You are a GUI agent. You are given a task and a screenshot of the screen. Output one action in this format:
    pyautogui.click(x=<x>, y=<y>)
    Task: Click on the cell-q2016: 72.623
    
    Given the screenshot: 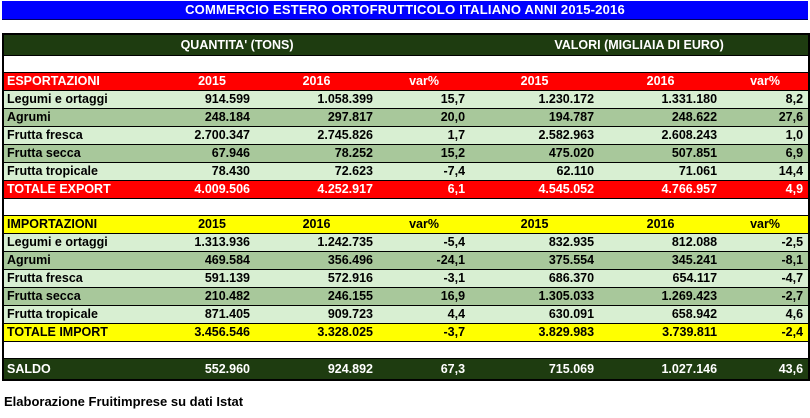 What is the action you would take?
    pyautogui.click(x=316, y=171)
    